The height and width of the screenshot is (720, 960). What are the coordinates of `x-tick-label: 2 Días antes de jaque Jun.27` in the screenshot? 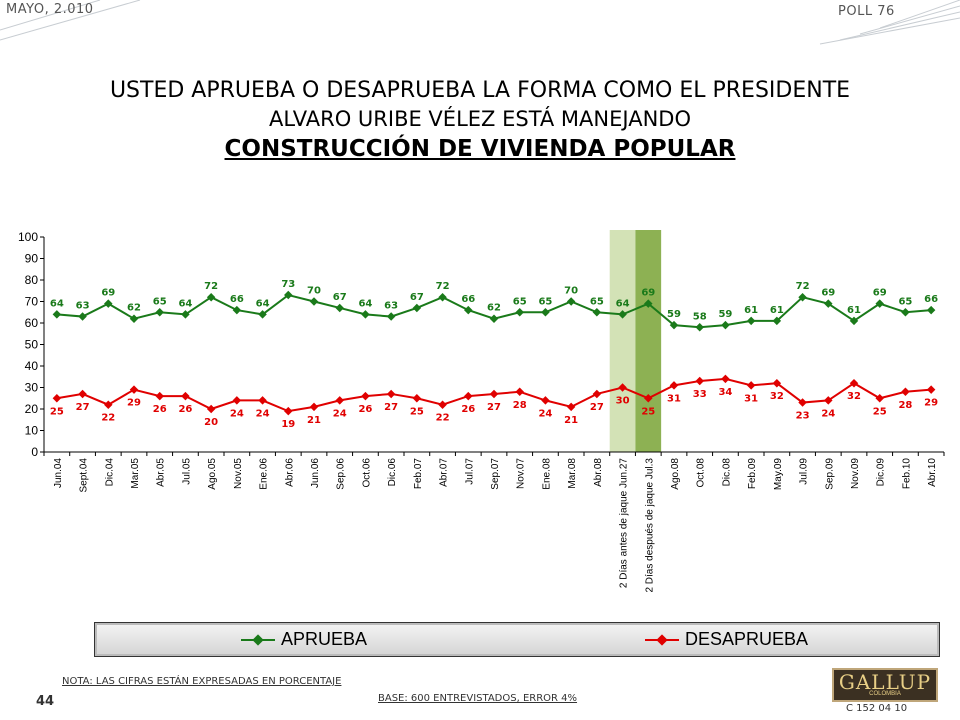 It's located at (624, 523).